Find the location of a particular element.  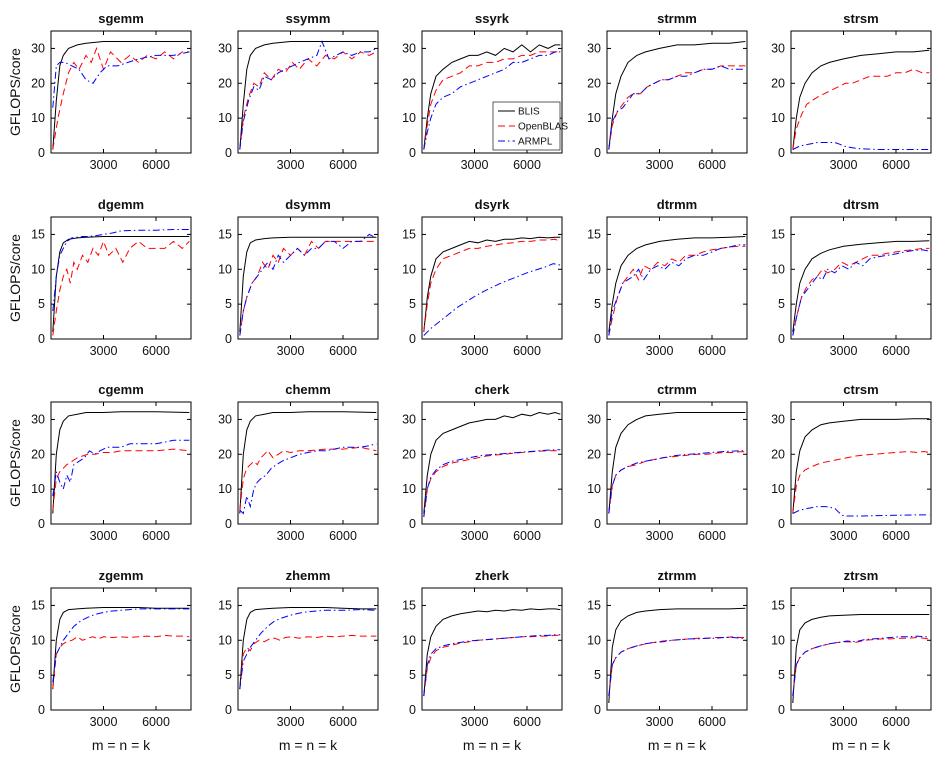

panel-dgemm: dgemm 0 5 10 15 3000 6000 GFLOPS/core is located at coordinates (99, 277).